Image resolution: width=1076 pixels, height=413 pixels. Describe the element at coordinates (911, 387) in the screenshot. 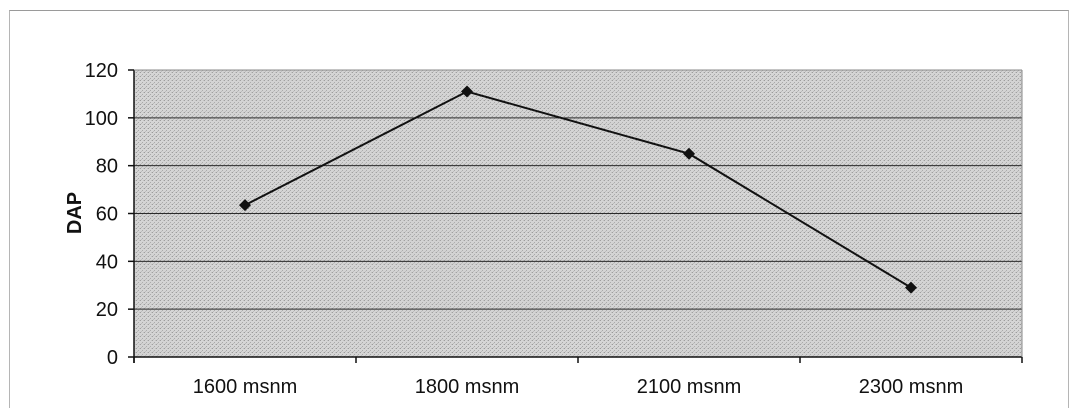

I see `x-tick-label: 2300 msnm` at that location.